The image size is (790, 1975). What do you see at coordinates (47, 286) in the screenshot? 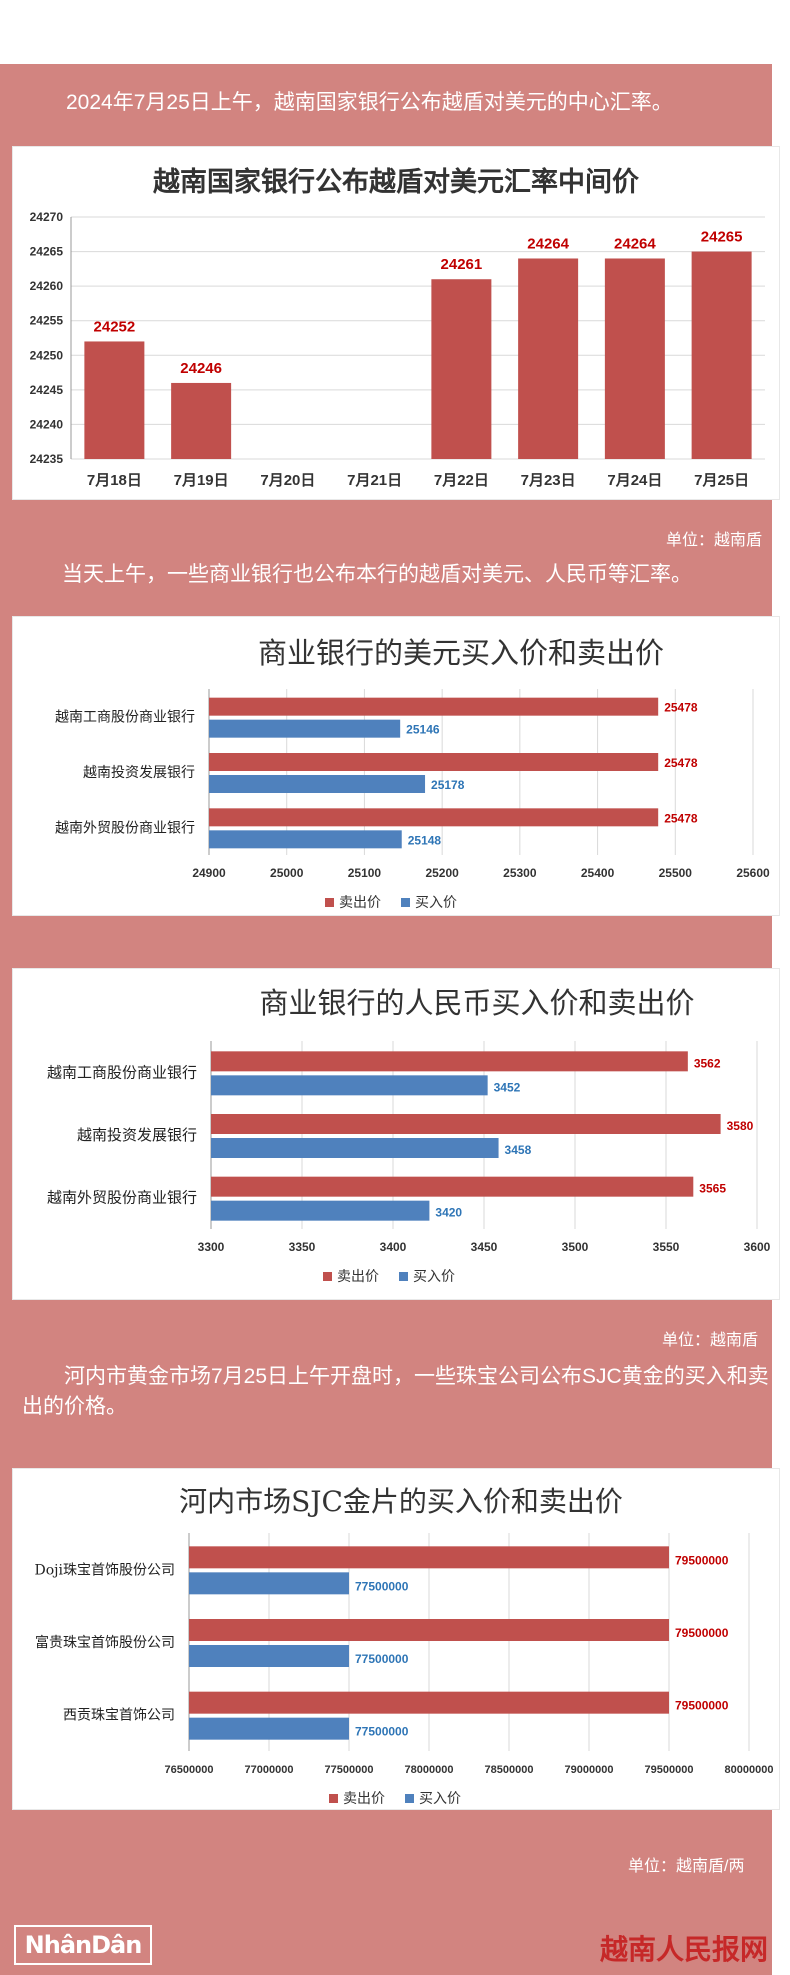
I see `y-tick-label: 24260` at bounding box center [47, 286].